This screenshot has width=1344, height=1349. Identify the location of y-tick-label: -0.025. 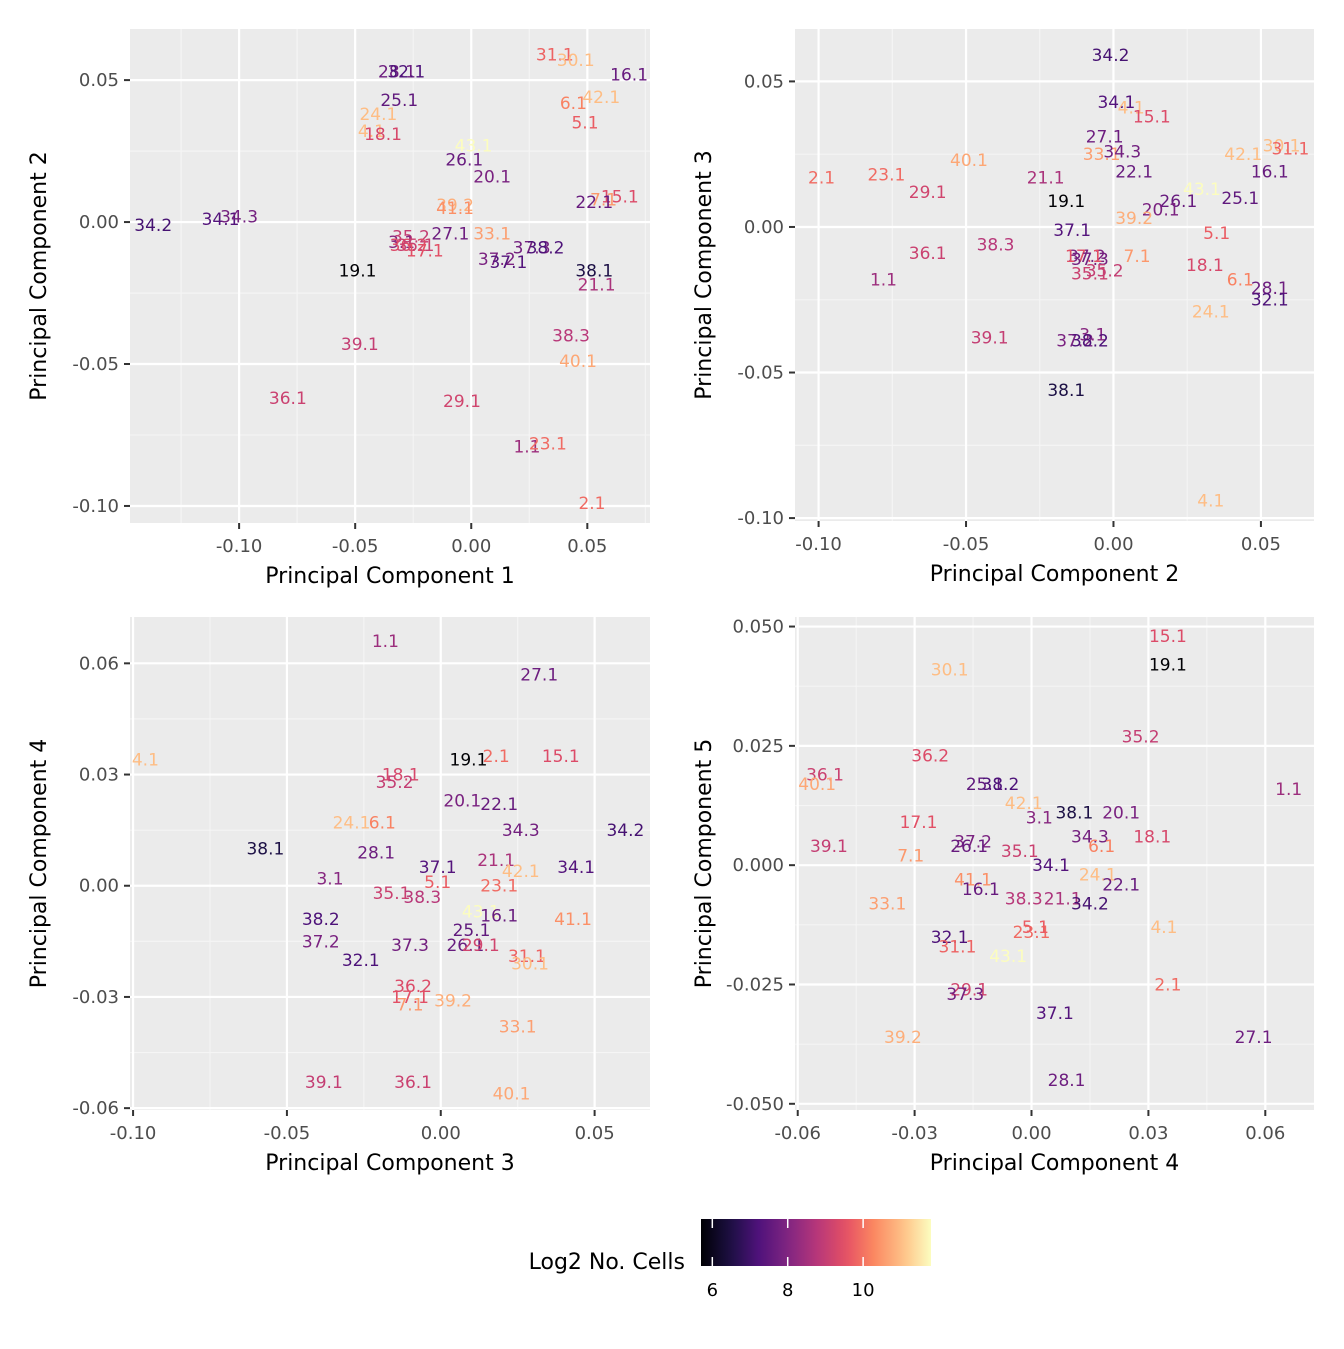
(755, 984).